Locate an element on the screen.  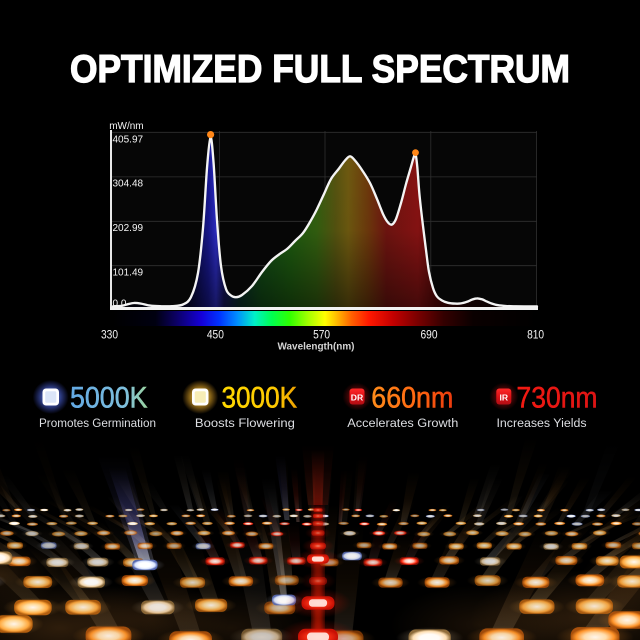
svg-text: 0.0 is located at coordinates (120, 303).